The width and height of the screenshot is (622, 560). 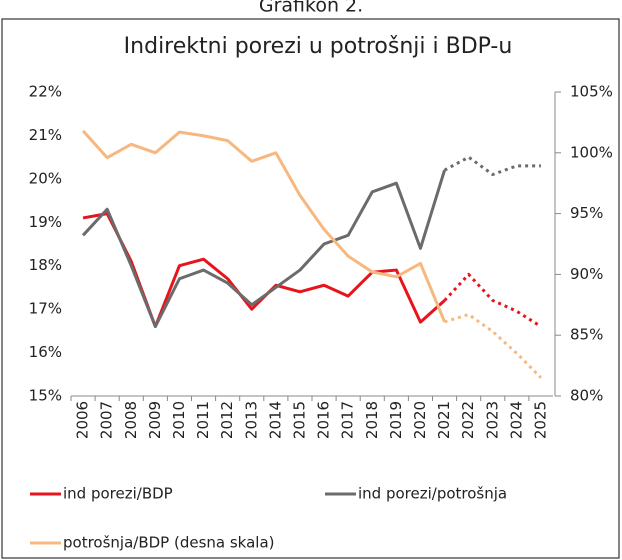 I want to click on legend-label: potrošnja/BDP (desna skala), so click(x=169, y=543).